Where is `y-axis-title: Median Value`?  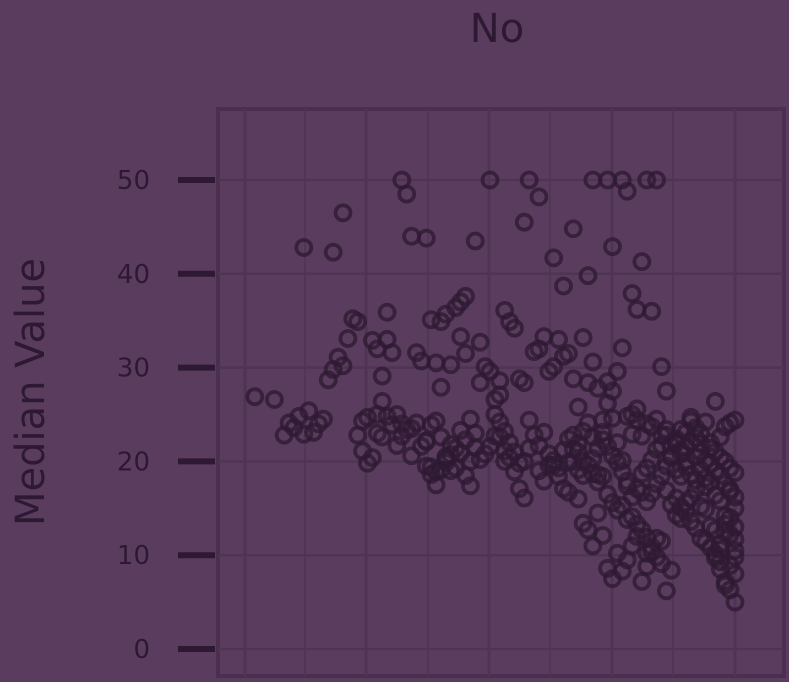 y-axis-title: Median Value is located at coordinates (31, 392).